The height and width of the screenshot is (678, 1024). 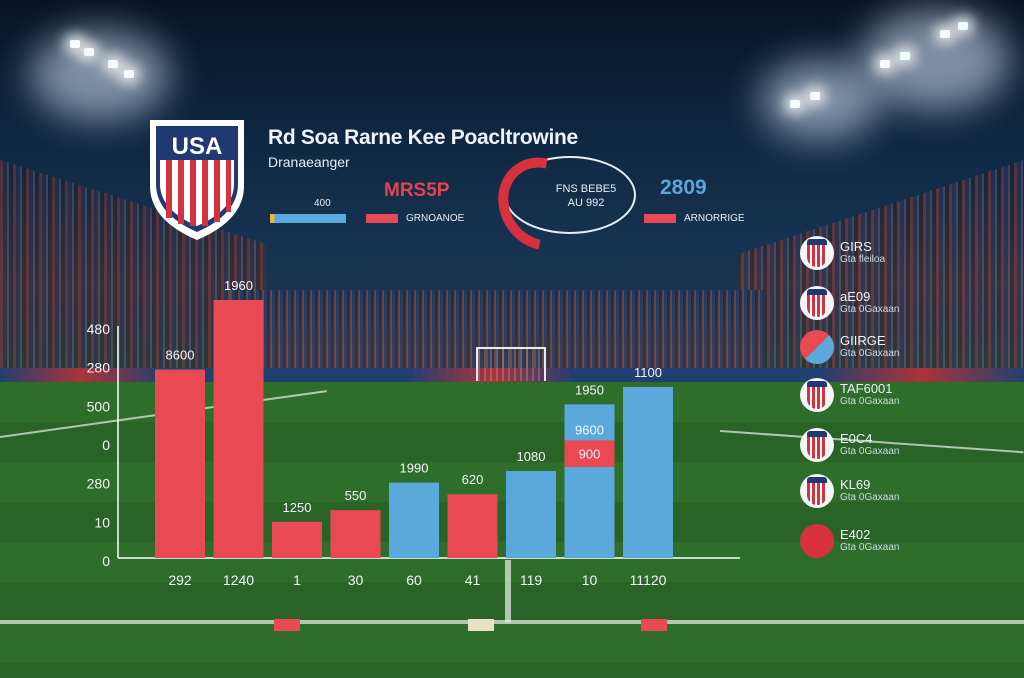 I want to click on y-tick-label: 500, so click(x=99, y=406).